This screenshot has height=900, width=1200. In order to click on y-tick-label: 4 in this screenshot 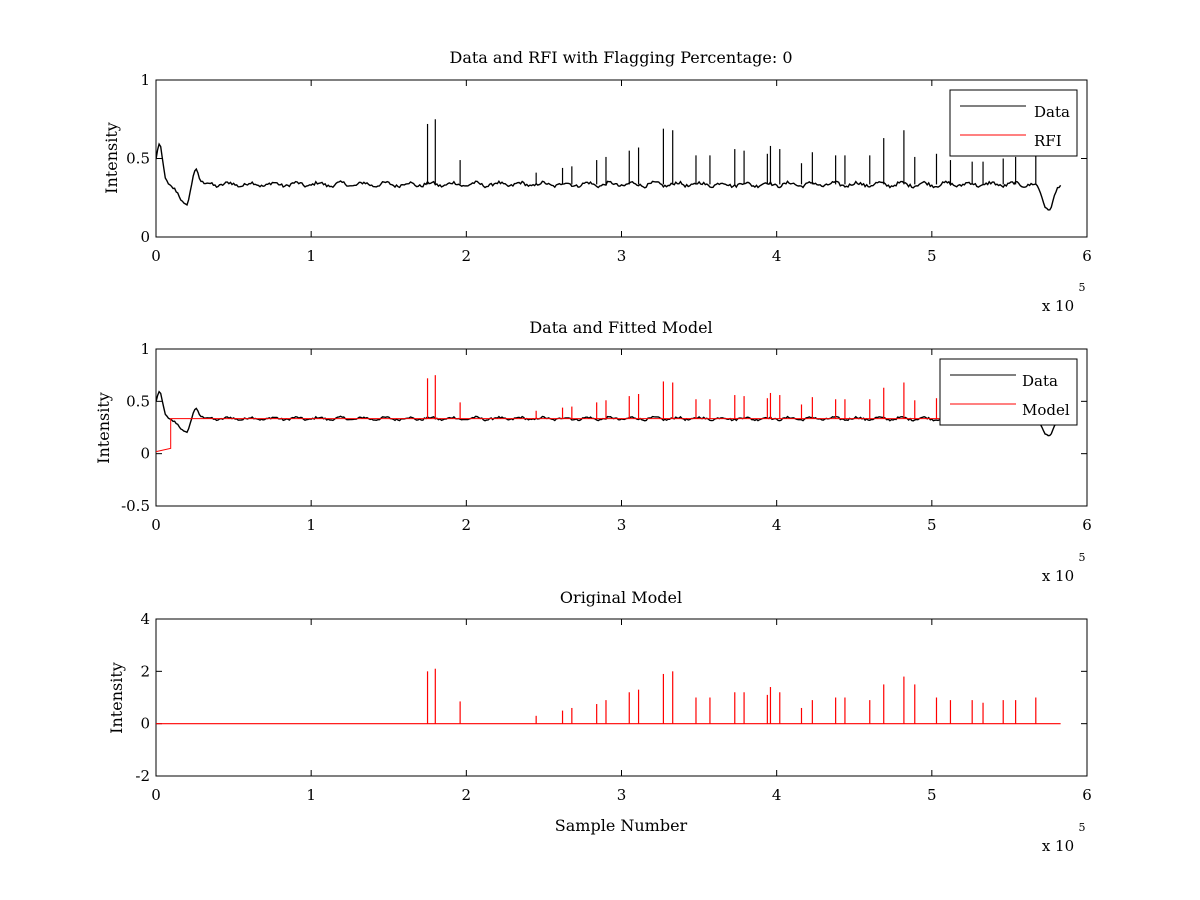, I will do `click(145, 619)`.